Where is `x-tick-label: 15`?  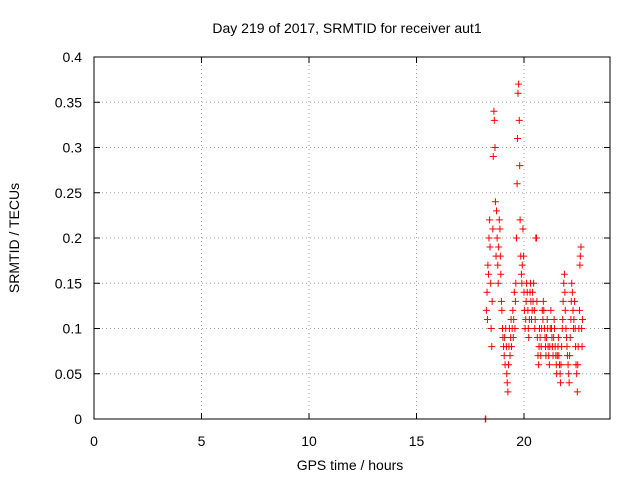 x-tick-label: 15 is located at coordinates (417, 441).